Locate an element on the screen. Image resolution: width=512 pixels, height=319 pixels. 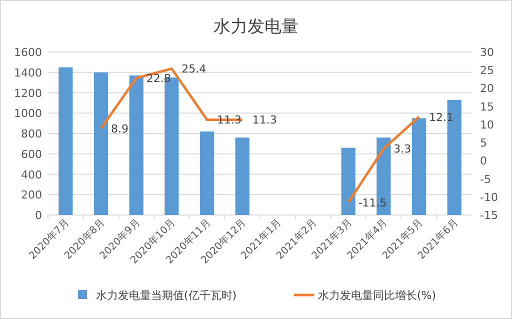
legend-label: 水力发电量同比增长(%) is located at coordinates (377, 295).